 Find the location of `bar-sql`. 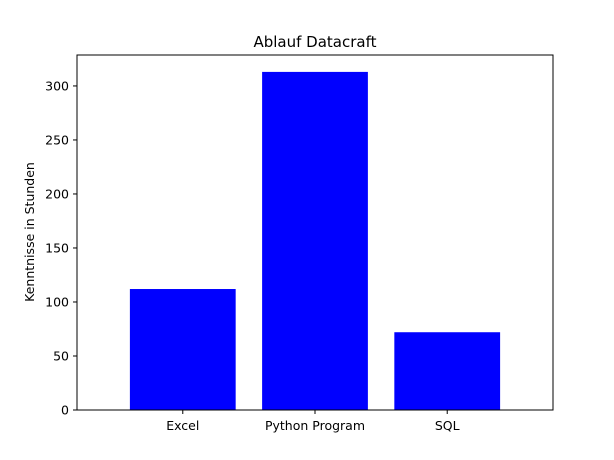

bar-sql is located at coordinates (447, 371).